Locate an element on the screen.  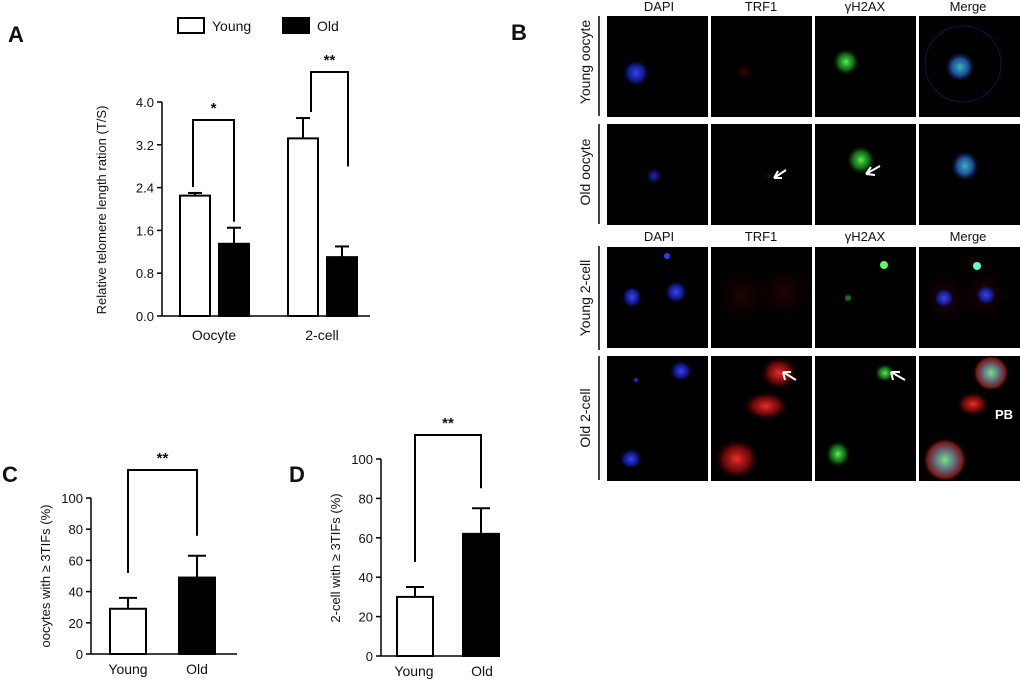
panel-letter-b: B is located at coordinates (519, 32).